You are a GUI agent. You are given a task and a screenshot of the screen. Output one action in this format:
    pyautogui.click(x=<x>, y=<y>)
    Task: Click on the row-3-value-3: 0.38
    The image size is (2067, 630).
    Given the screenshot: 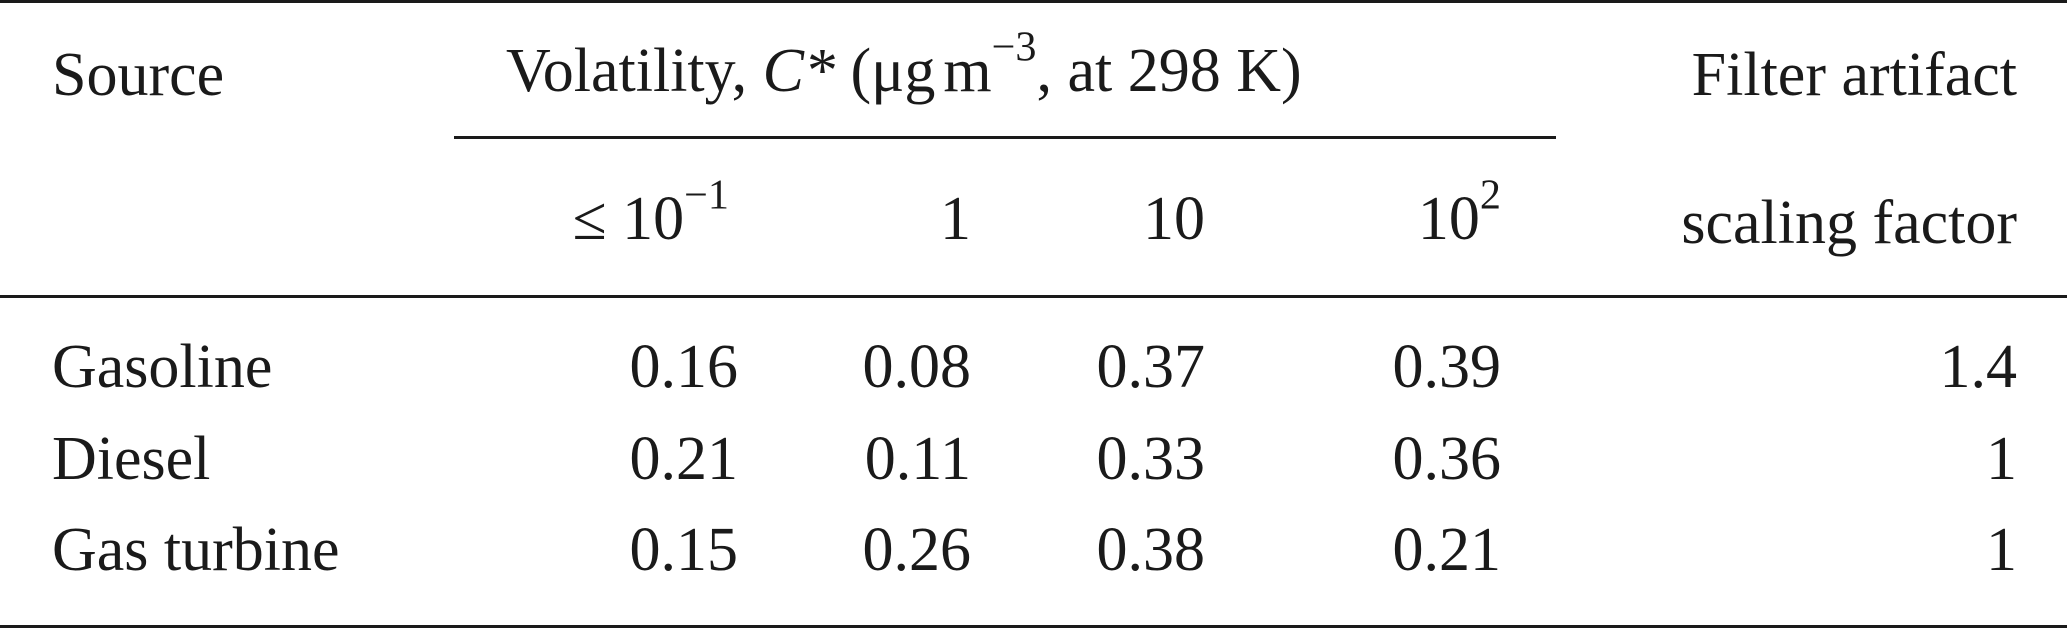 What is the action you would take?
    pyautogui.click(x=1151, y=550)
    